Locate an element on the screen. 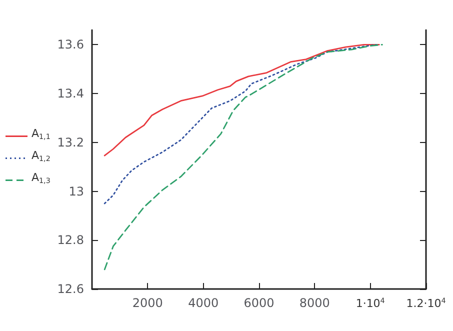 This screenshot has width=453, height=331. y-tick-label: 13.4 is located at coordinates (70, 93).